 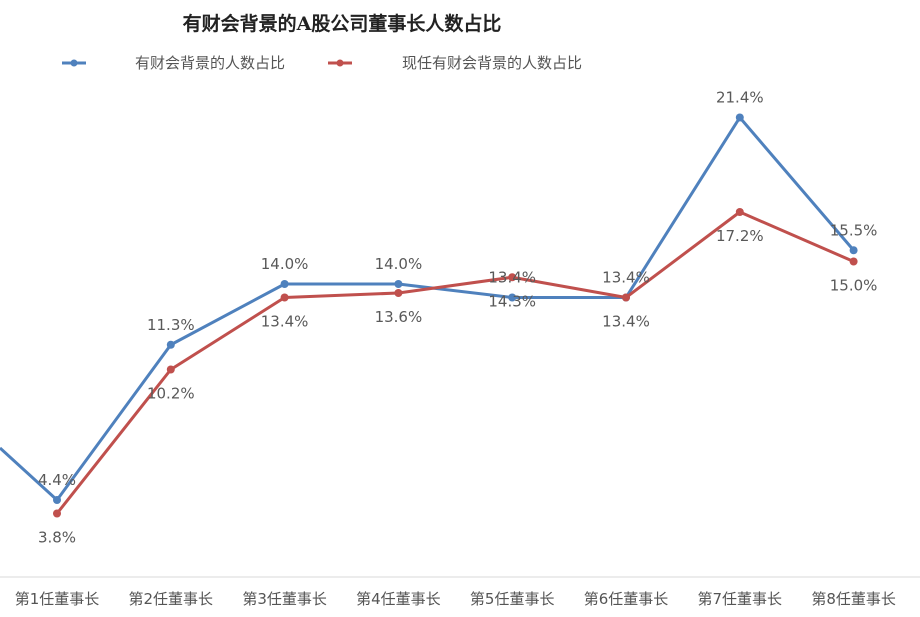 I want to click on legend-label: 有财会背景的人数占比, so click(x=210, y=63).